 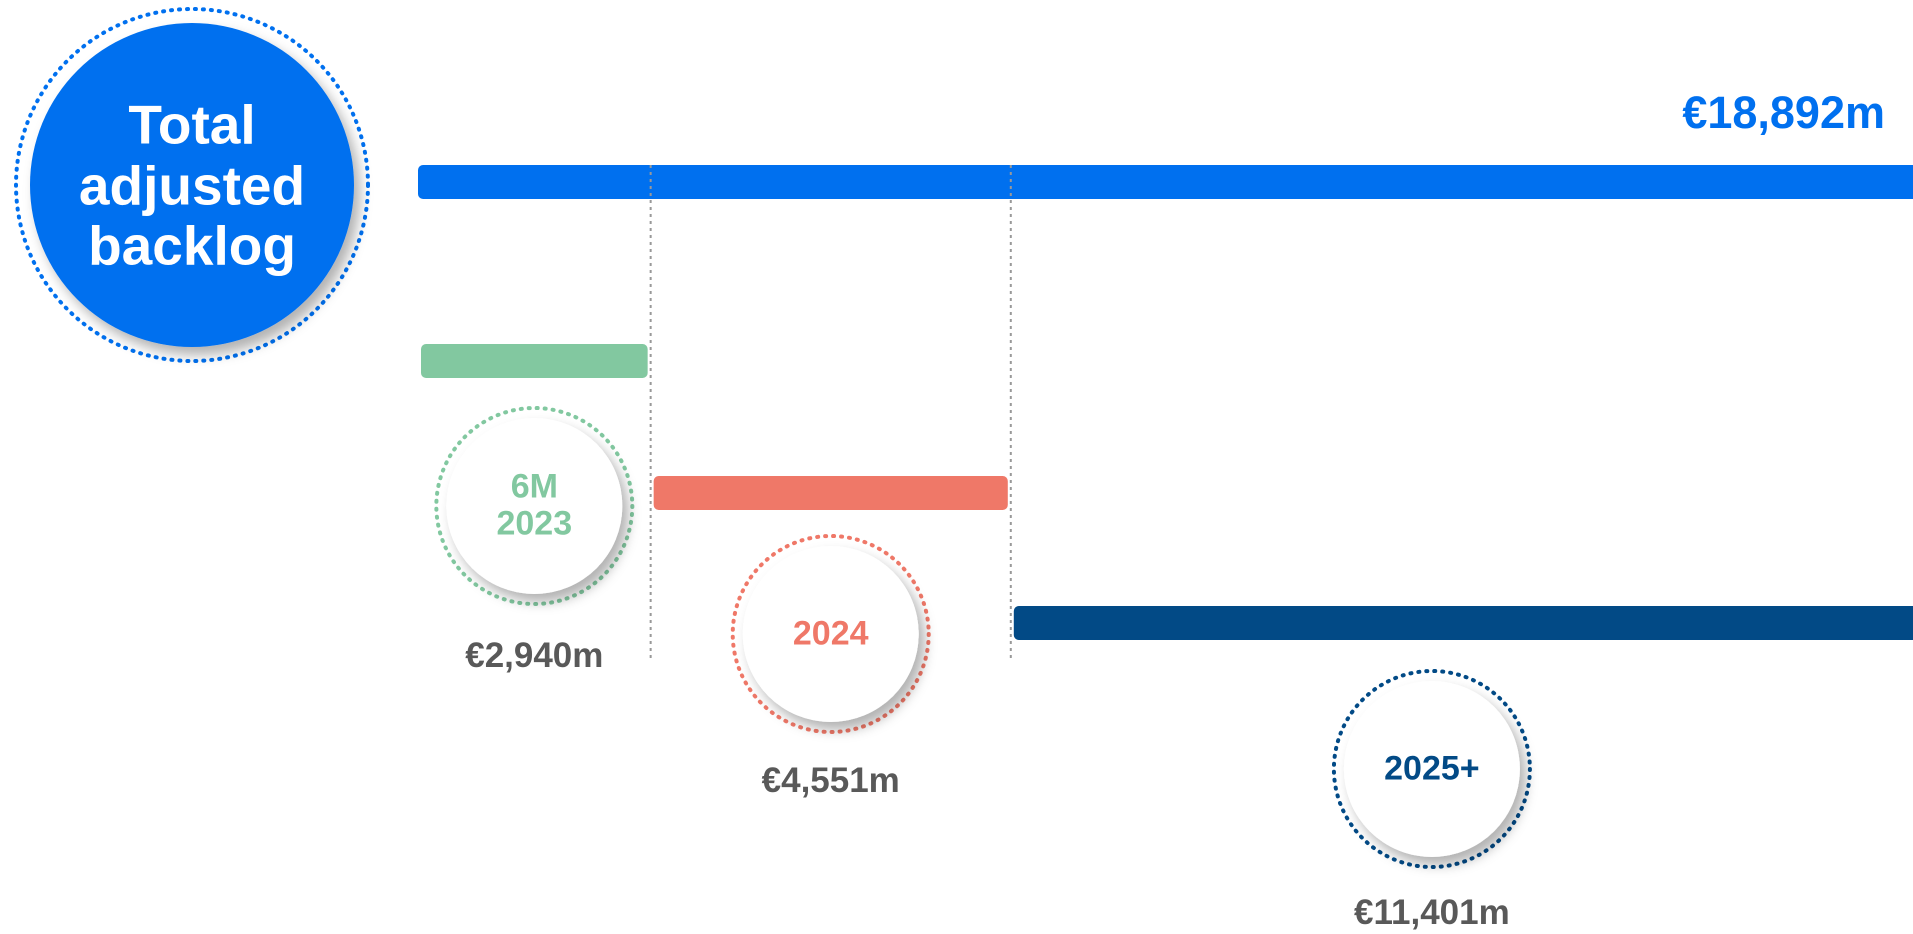 I want to click on title-ring, so click(x=192, y=185).